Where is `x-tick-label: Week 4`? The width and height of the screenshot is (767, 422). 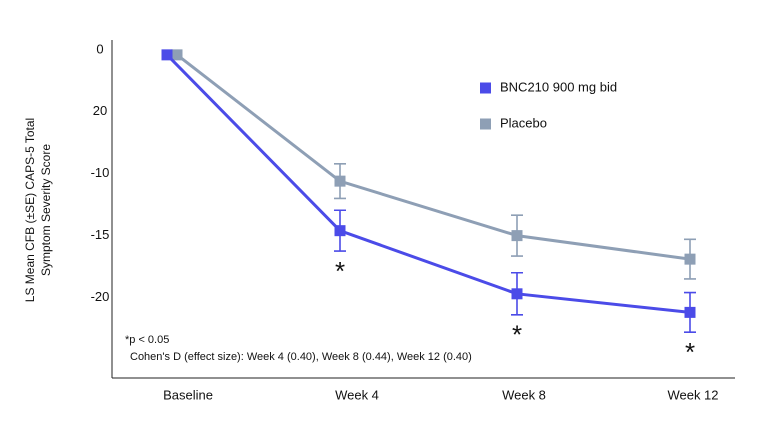 x-tick-label: Week 4 is located at coordinates (357, 394).